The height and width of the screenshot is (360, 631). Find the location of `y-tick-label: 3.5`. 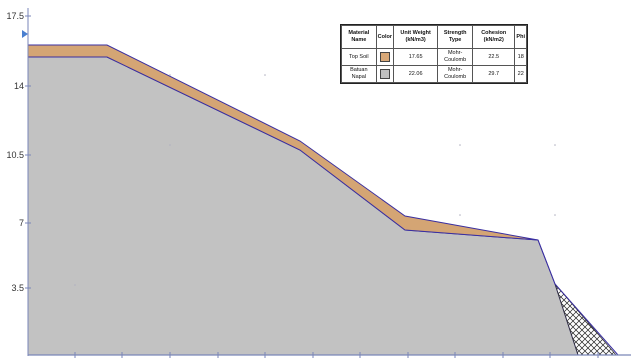

y-tick-label: 3.5 is located at coordinates (17, 288).